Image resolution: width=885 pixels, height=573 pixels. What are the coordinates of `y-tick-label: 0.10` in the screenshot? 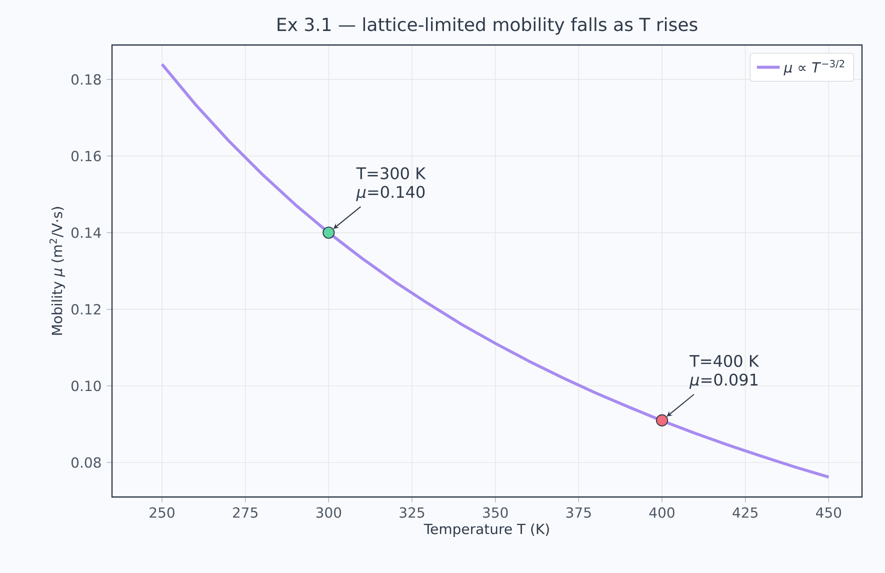 It's located at (86, 386).